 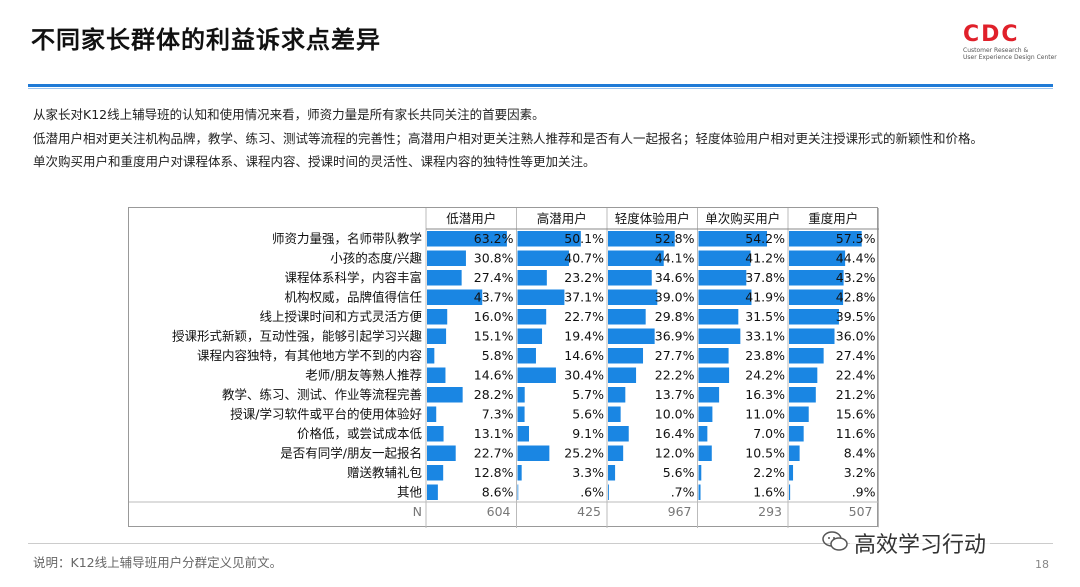 I want to click on data-label: 28.2%, so click(x=494, y=394).